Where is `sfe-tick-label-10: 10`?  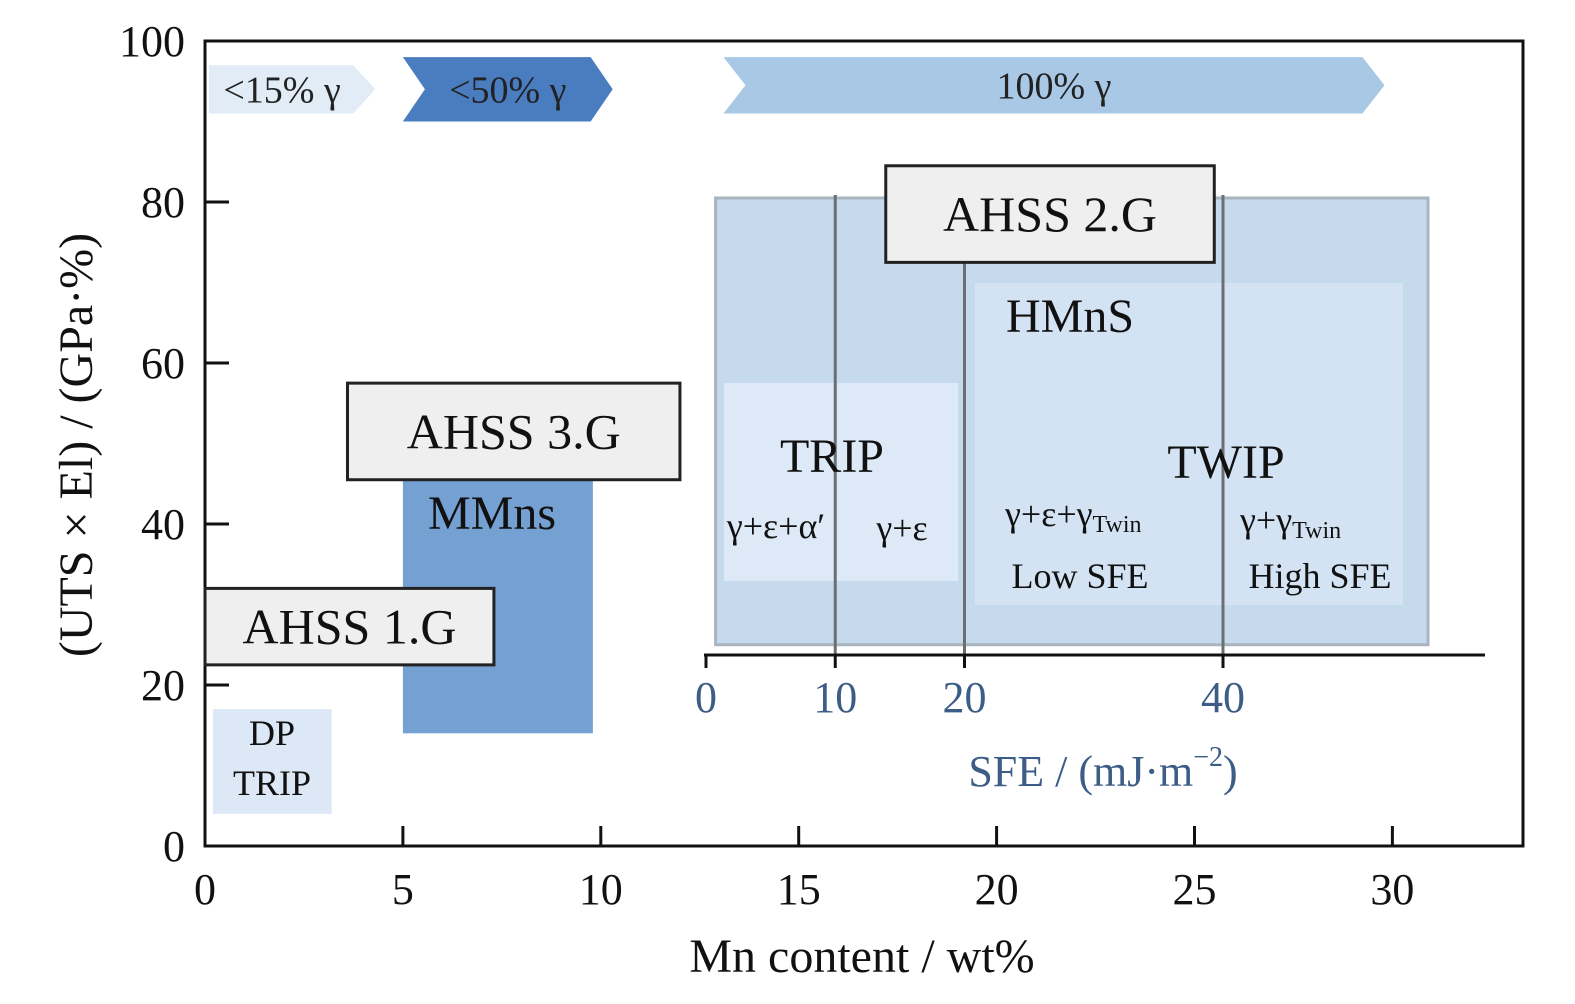 sfe-tick-label-10: 10 is located at coordinates (835, 697).